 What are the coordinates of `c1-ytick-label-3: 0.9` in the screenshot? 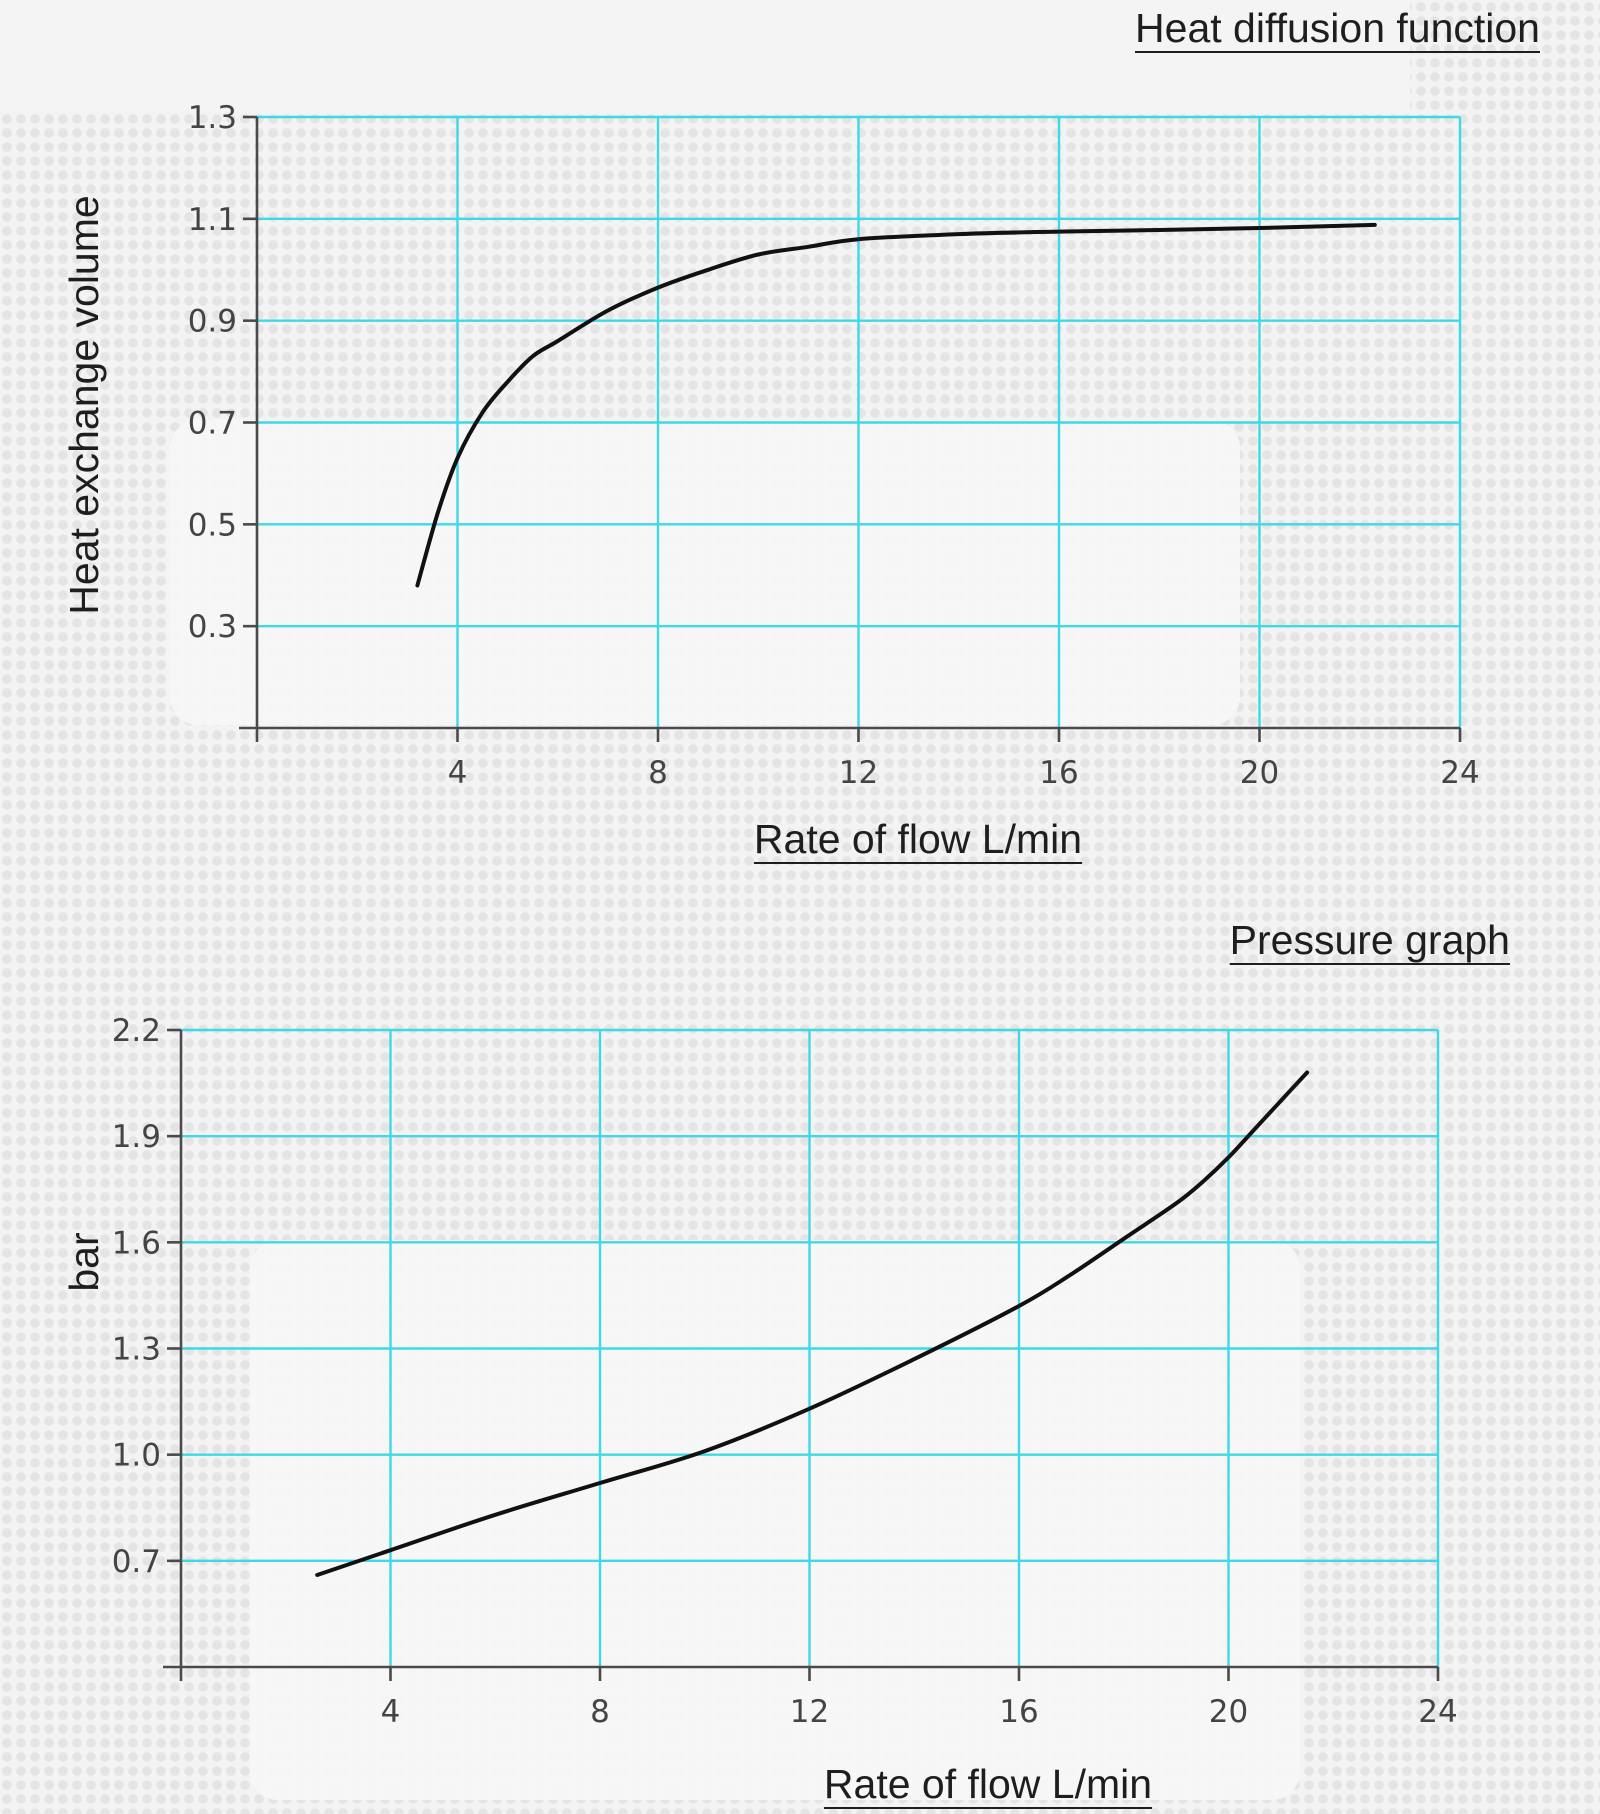 It's located at (212, 322).